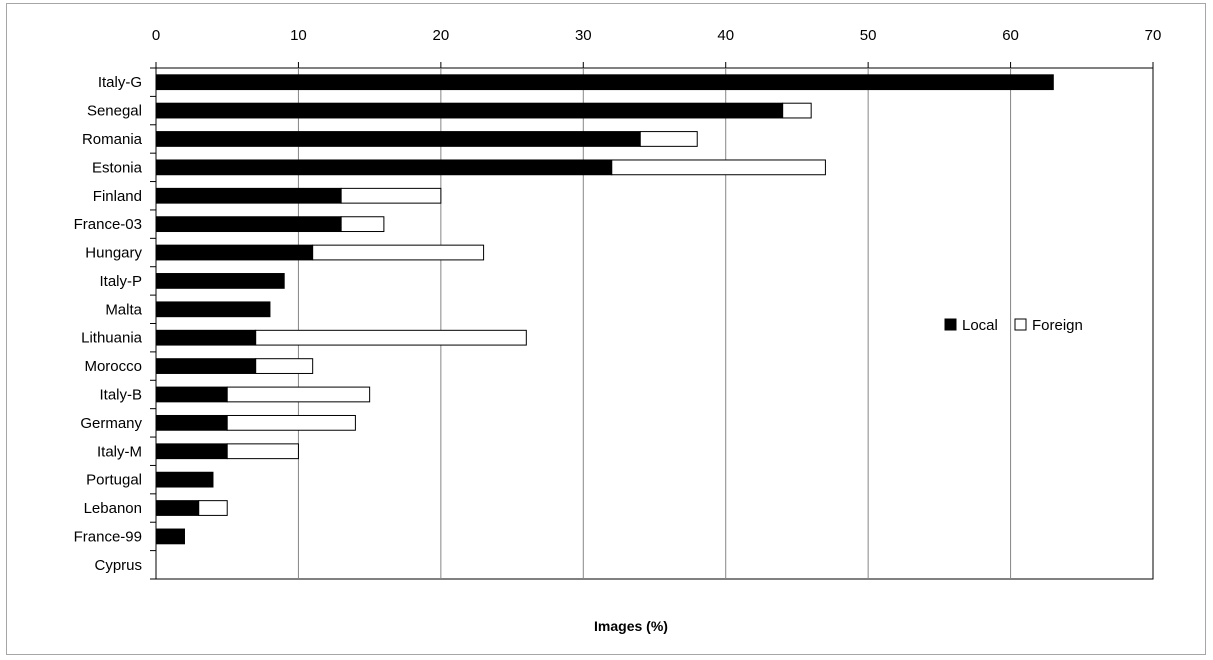 Image resolution: width=1213 pixels, height=660 pixels. I want to click on legend-swatch-local, so click(950, 324).